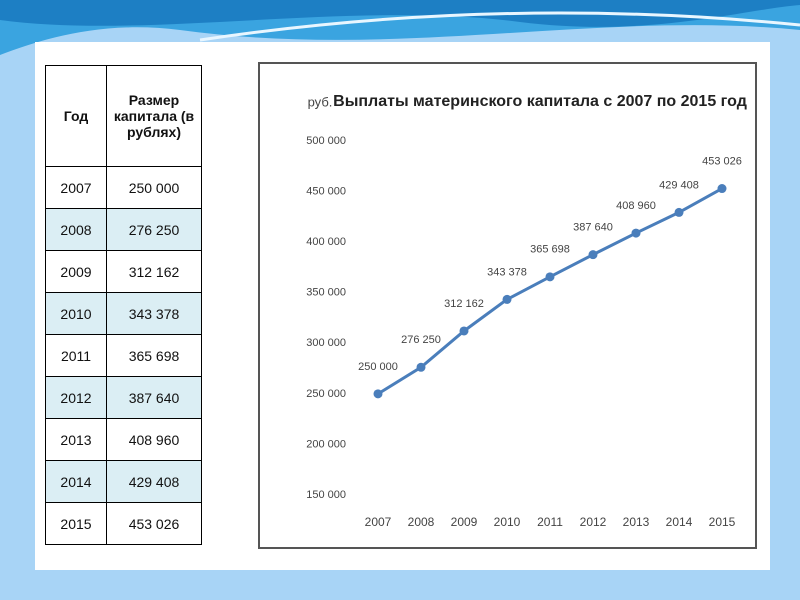 The height and width of the screenshot is (600, 800). Describe the element at coordinates (154, 439) in the screenshot. I see `table-cell: 408 960` at that location.